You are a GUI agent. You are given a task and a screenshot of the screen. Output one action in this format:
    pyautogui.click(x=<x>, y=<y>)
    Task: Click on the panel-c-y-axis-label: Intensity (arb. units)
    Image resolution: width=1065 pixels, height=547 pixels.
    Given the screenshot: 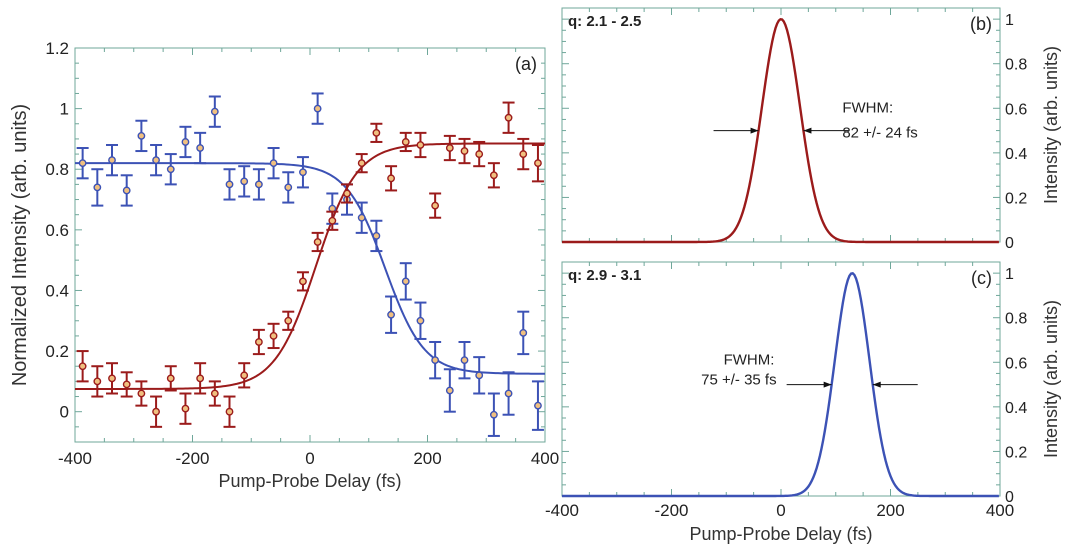 What is the action you would take?
    pyautogui.click(x=1051, y=379)
    